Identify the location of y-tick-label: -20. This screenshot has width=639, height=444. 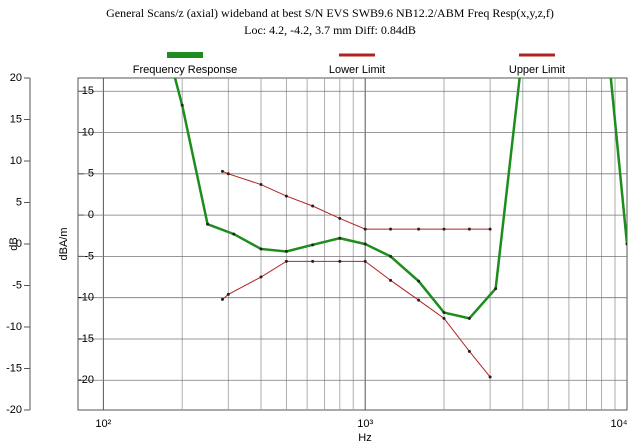
(14, 410).